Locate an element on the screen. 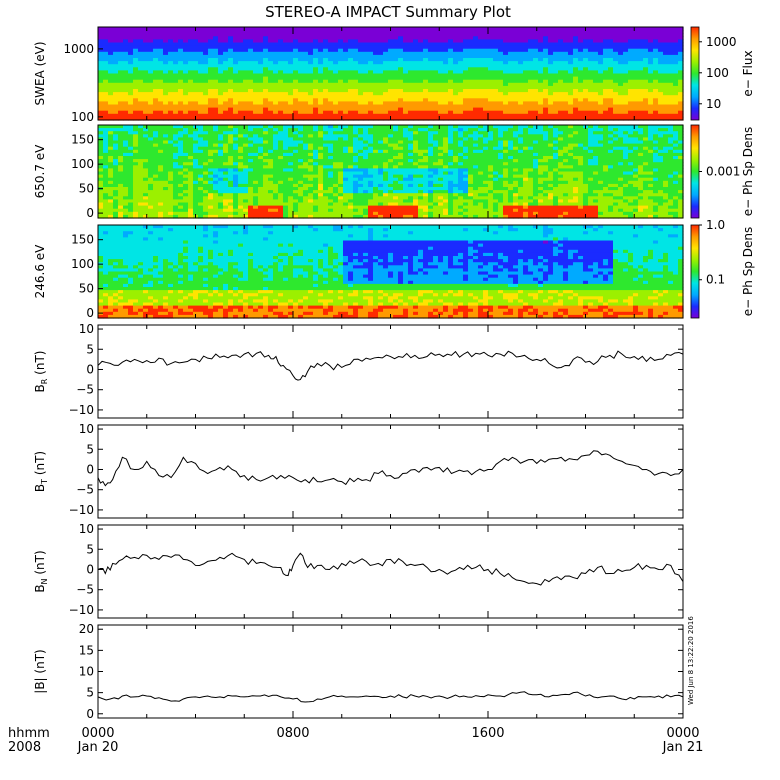 The image size is (780, 780). panel-1: 1000 100 SWEA (eV) 1000 100 10 e− Flux is located at coordinates (394, 75).